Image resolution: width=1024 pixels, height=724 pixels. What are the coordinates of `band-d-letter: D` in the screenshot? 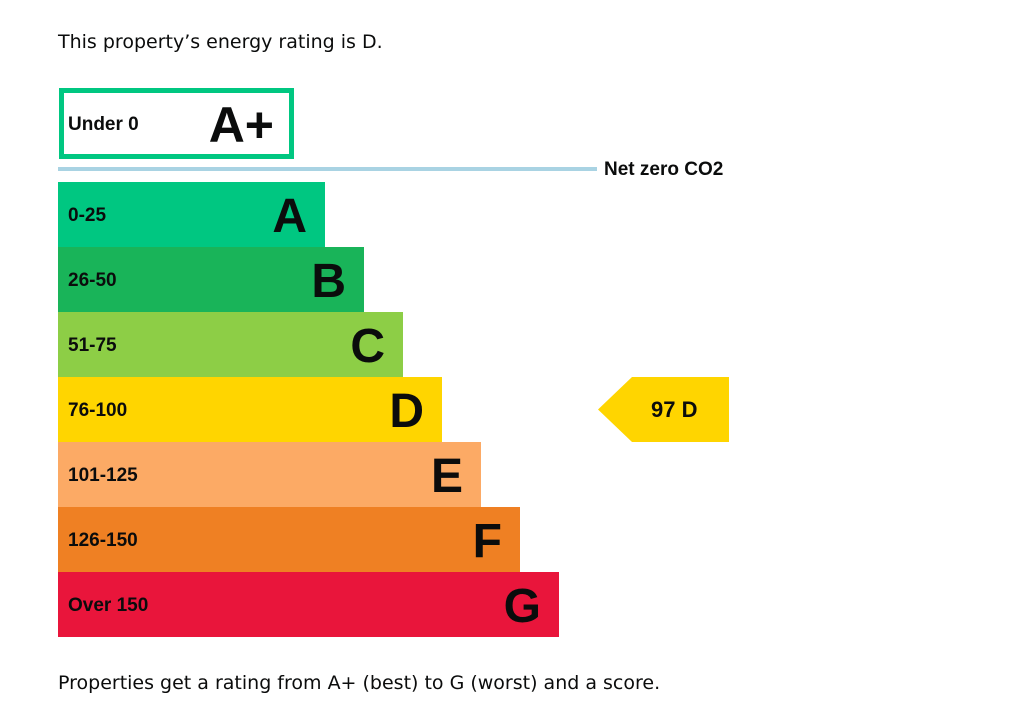 It's located at (406, 411).